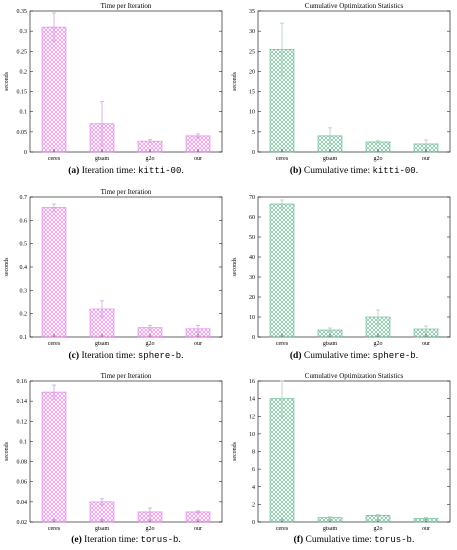 The image size is (457, 550). I want to click on chart-caption: (a) Iteration time: kitti-00., so click(126, 171).